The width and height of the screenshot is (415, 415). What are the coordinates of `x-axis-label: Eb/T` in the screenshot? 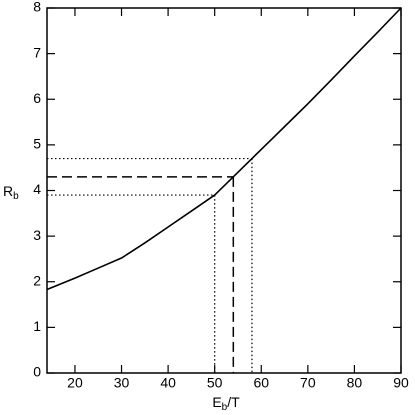 It's located at (226, 403).